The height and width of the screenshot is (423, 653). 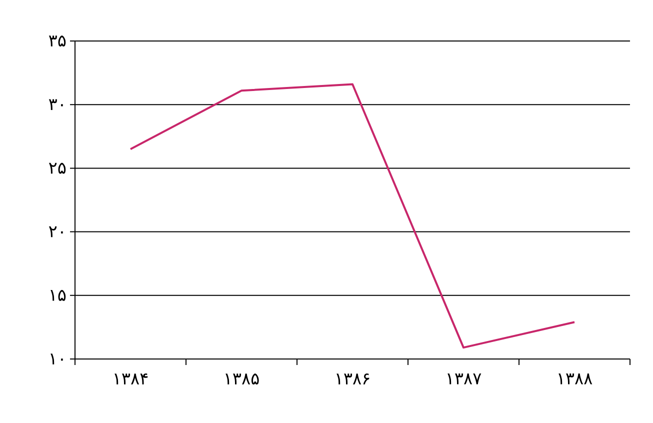 I want to click on y-tick-label: ۳۵, so click(x=57, y=41).